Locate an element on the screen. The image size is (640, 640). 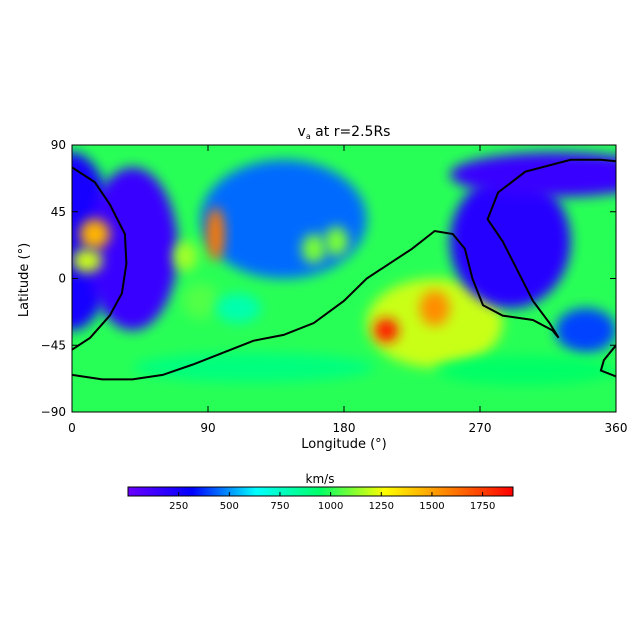
chart-title-main: v is located at coordinates (302, 132).